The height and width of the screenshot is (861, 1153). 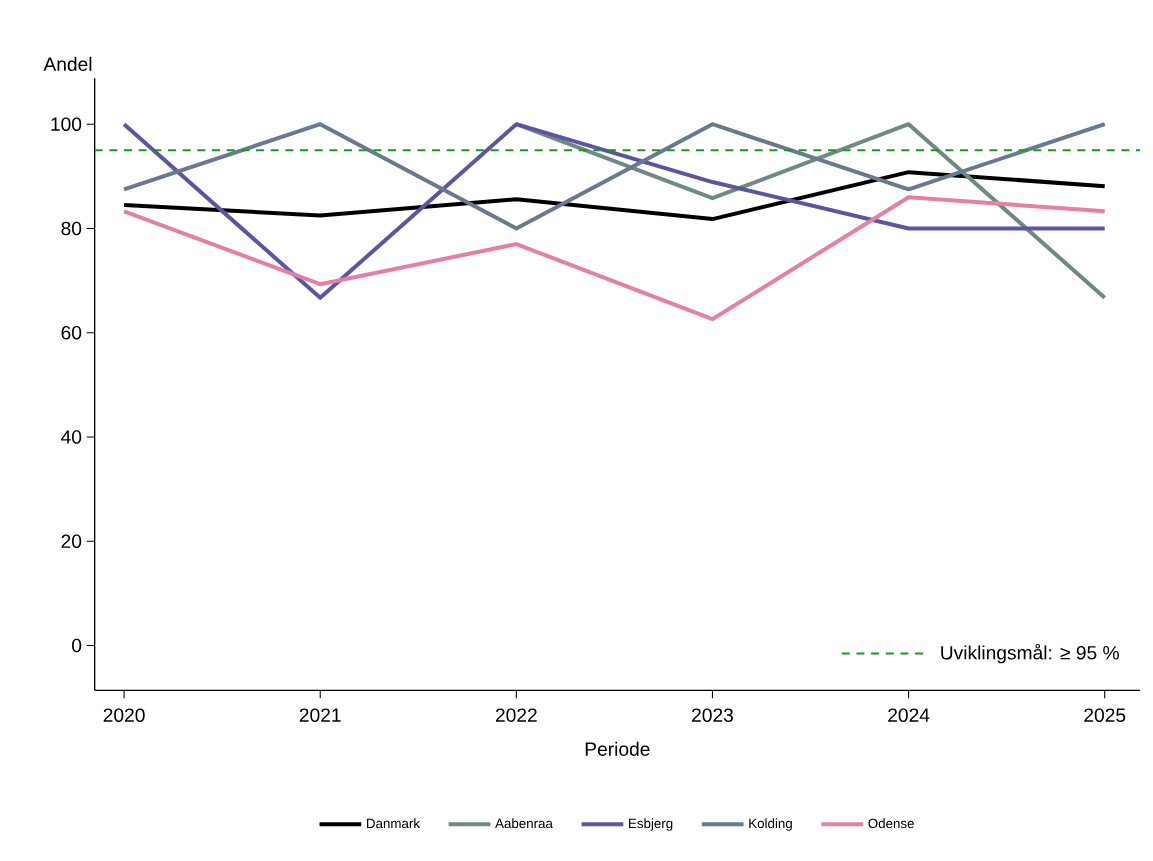 What do you see at coordinates (1030, 653) in the screenshot?
I see `legend-label: Uviklingsmål: ≥ 95 %` at bounding box center [1030, 653].